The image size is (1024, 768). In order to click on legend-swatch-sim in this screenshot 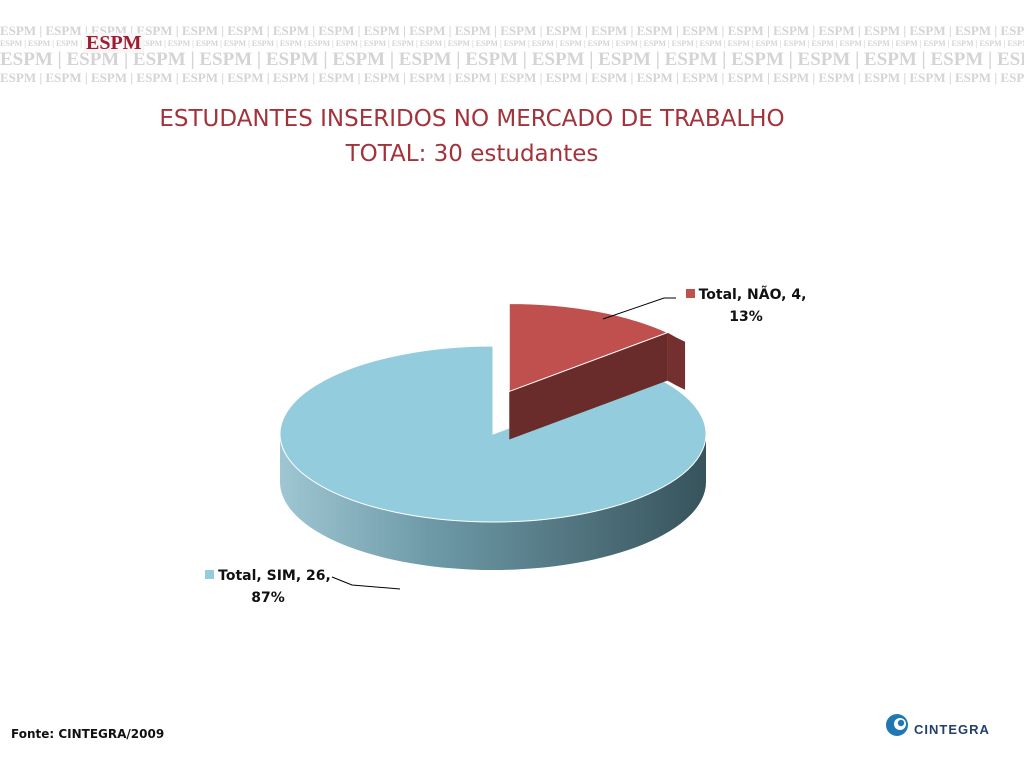, I will do `click(210, 574)`.